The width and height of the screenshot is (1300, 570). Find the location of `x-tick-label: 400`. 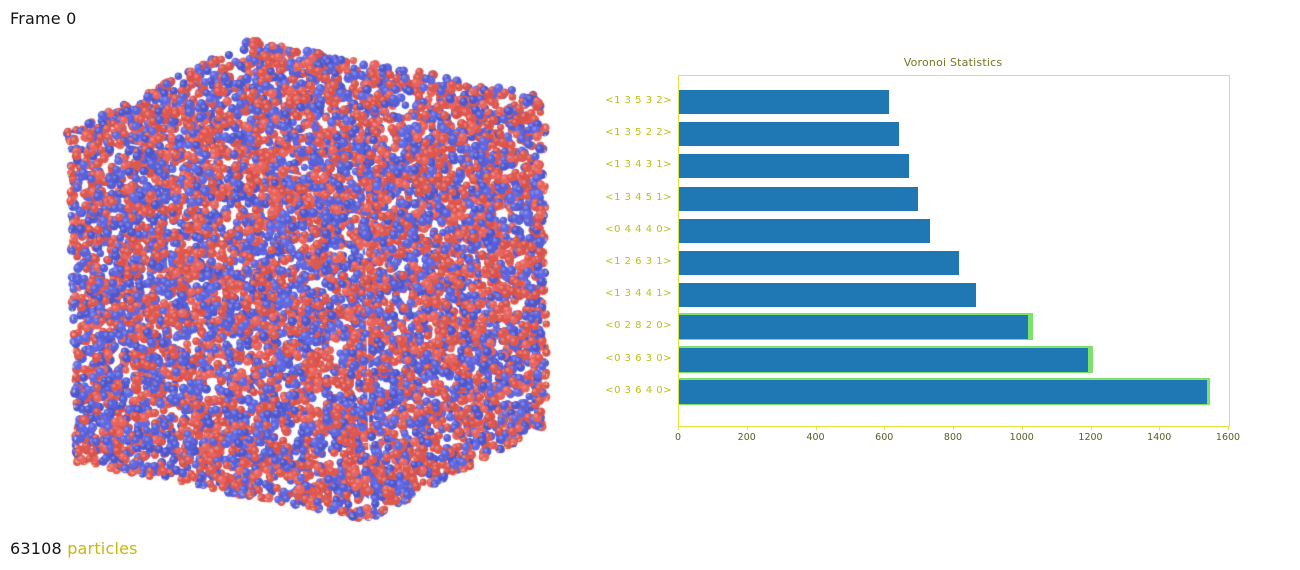

x-tick-label: 400 is located at coordinates (815, 437).